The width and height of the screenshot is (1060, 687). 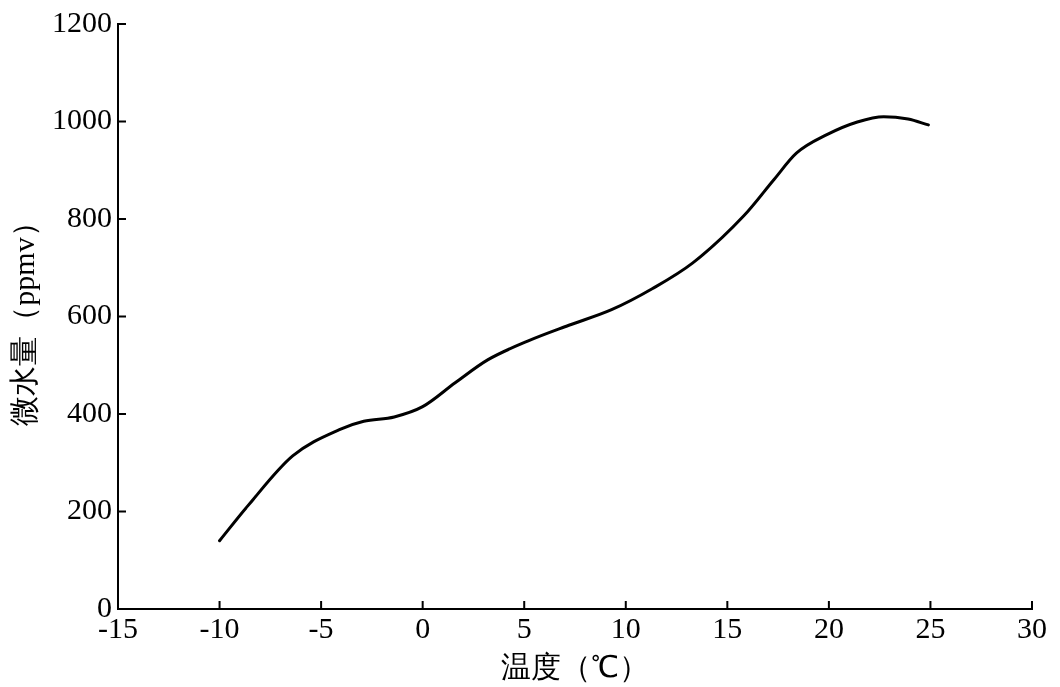 I want to click on x-tick-label: 20, so click(x=828, y=627).